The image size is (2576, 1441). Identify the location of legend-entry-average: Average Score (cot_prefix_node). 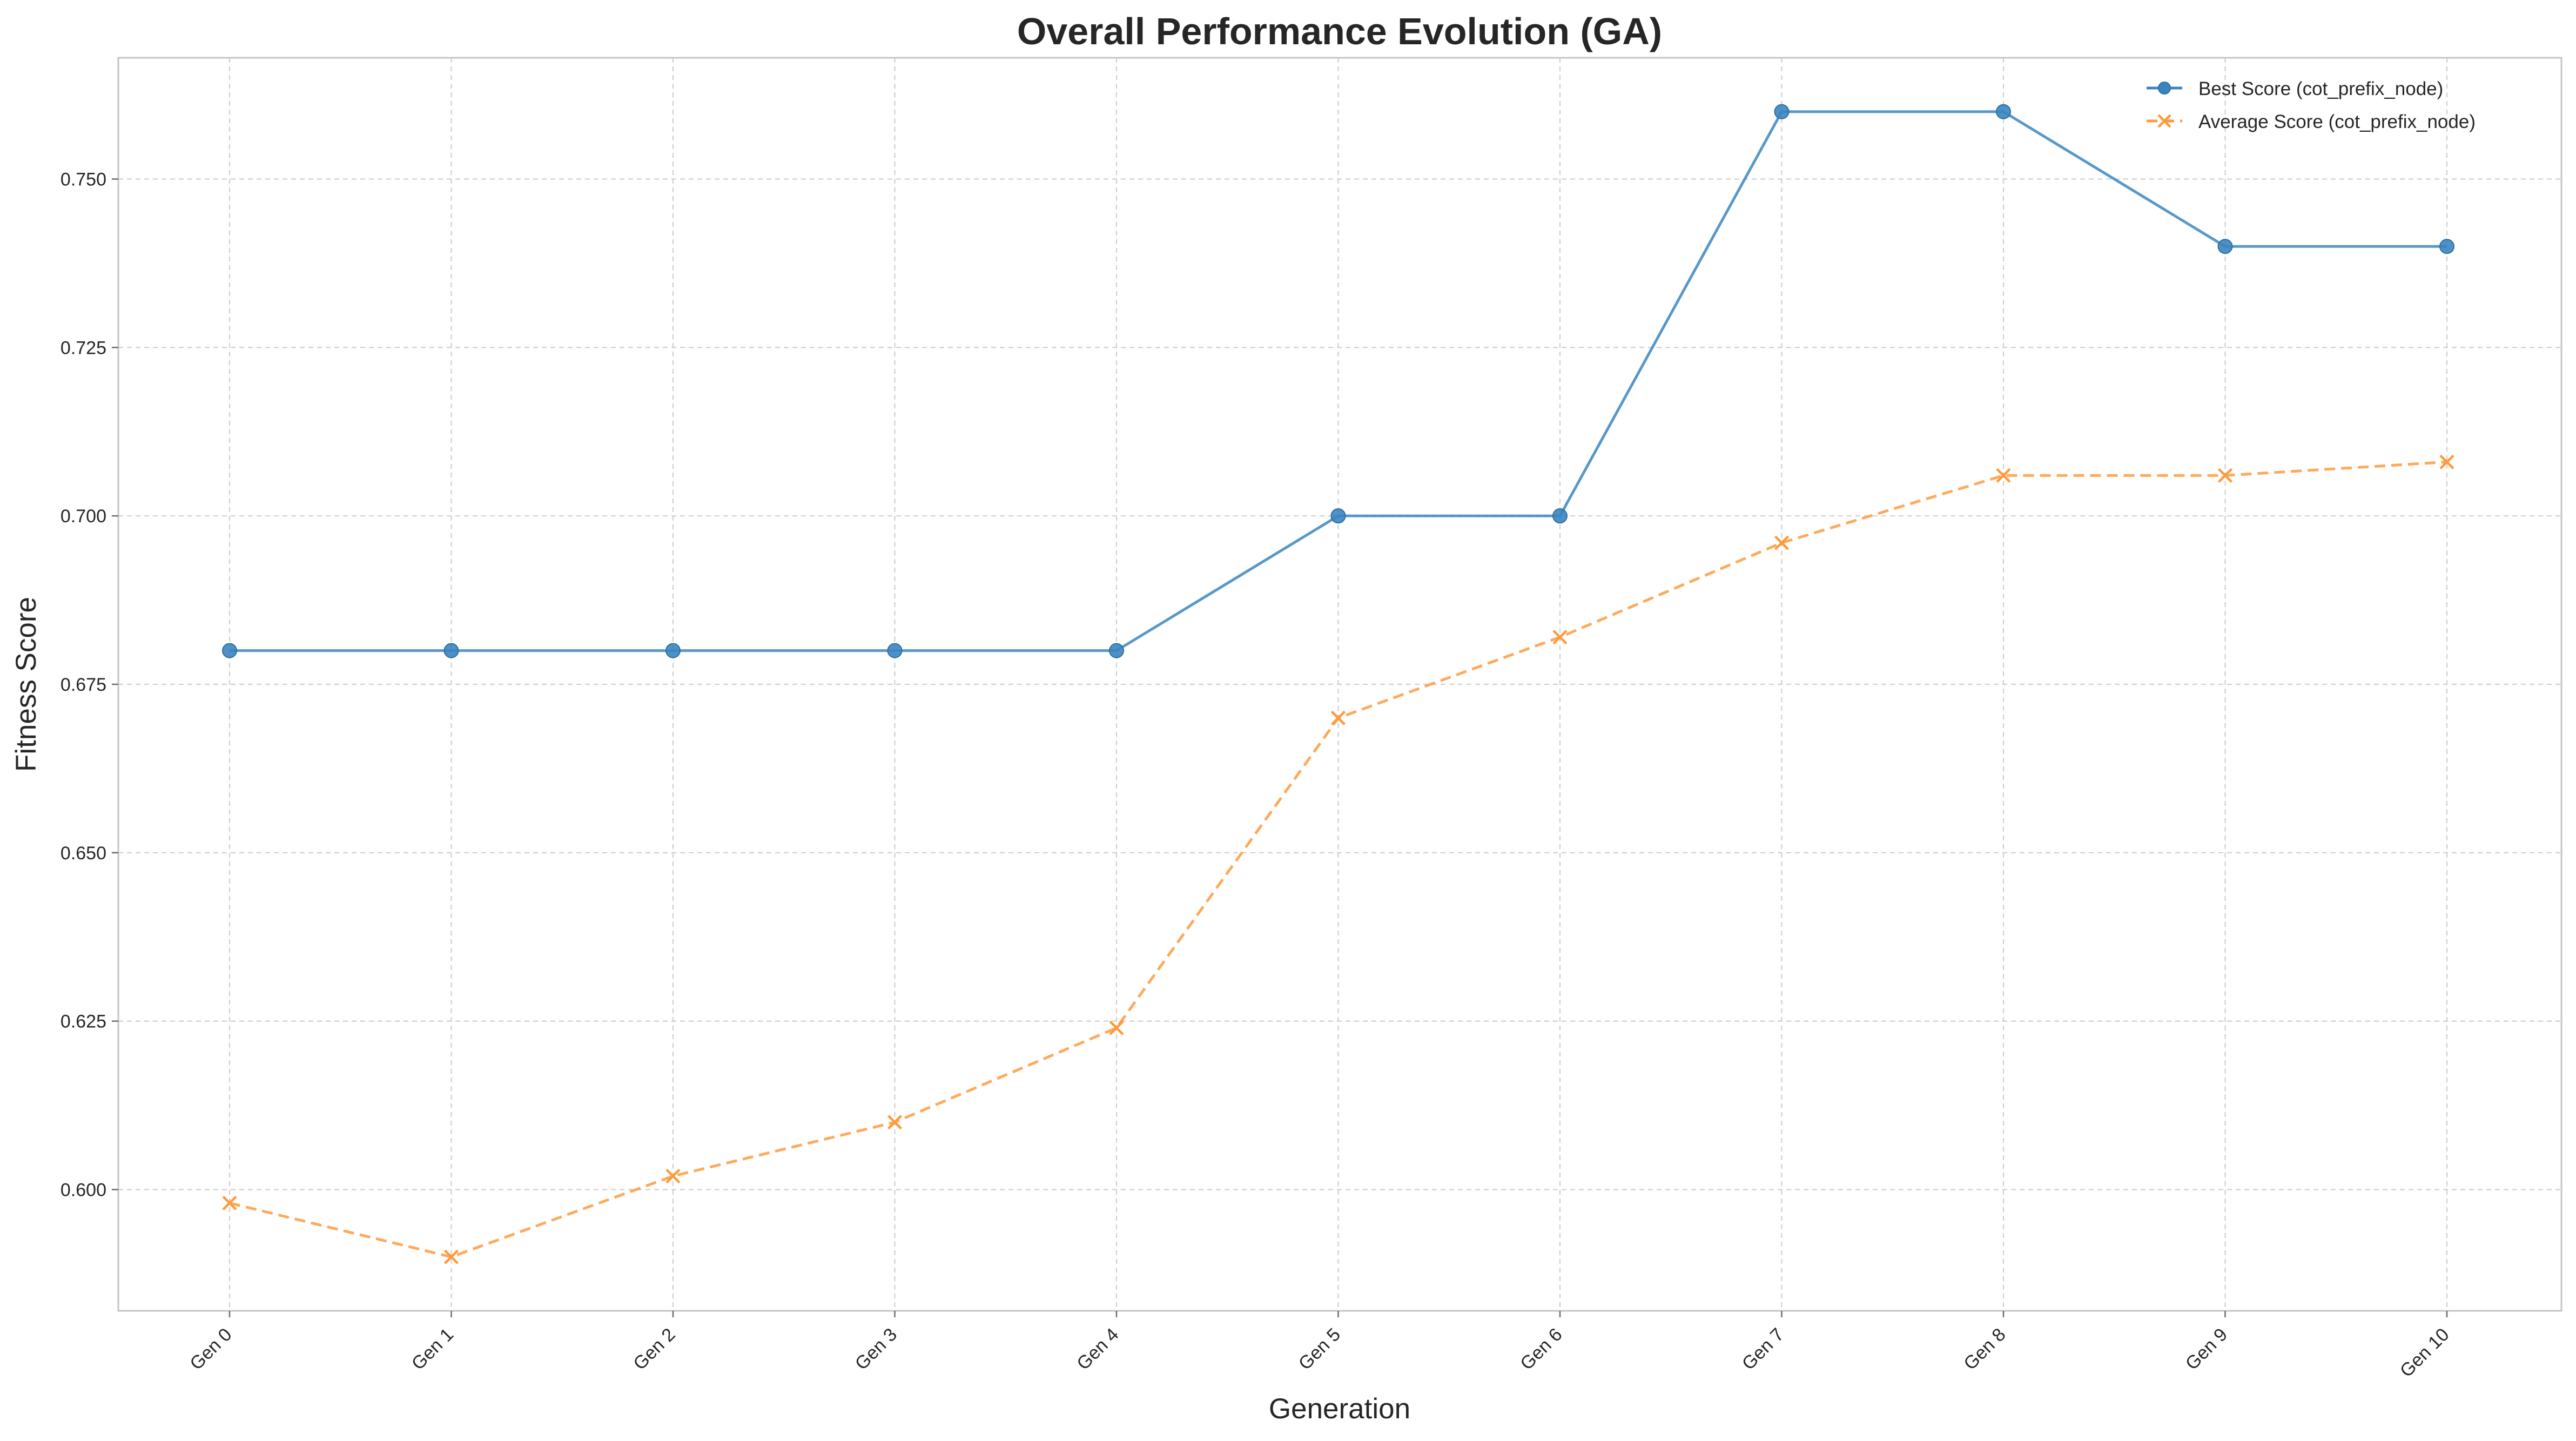
(2311, 121).